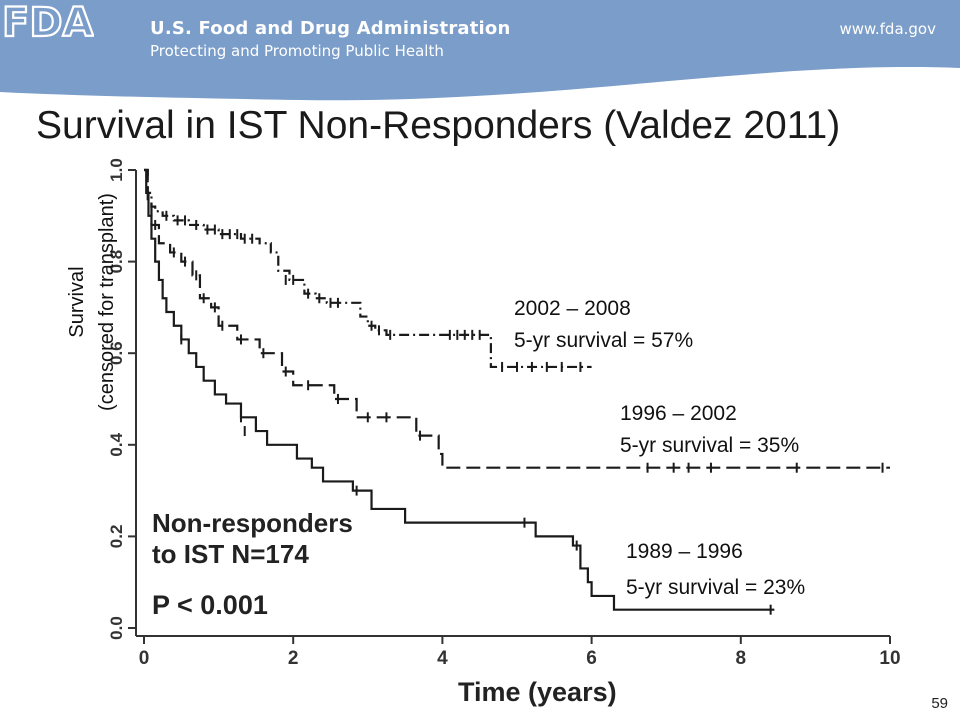  Describe the element at coordinates (715, 570) in the screenshot. I see `annotation-1989-1996: 1989 – 1996 5-yr survival = 23%` at that location.